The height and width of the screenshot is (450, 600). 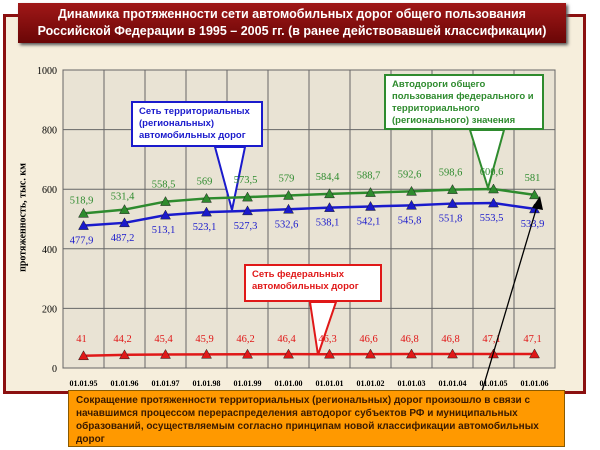 I want to click on data-label-total: 579, so click(x=287, y=178).